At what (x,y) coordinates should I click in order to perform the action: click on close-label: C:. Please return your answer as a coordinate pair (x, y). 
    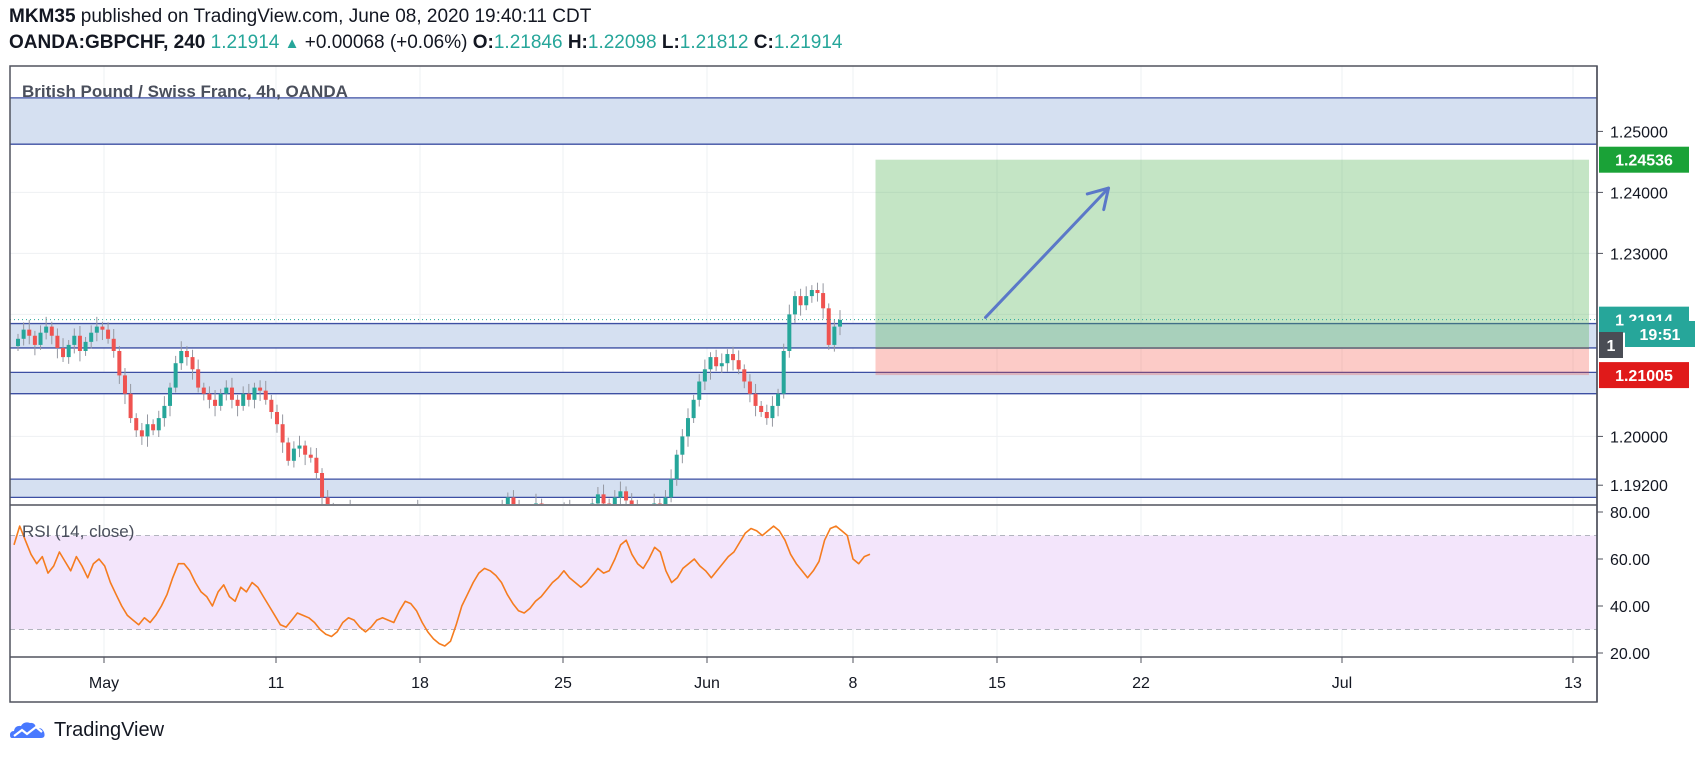
    Looking at the image, I should click on (763, 42).